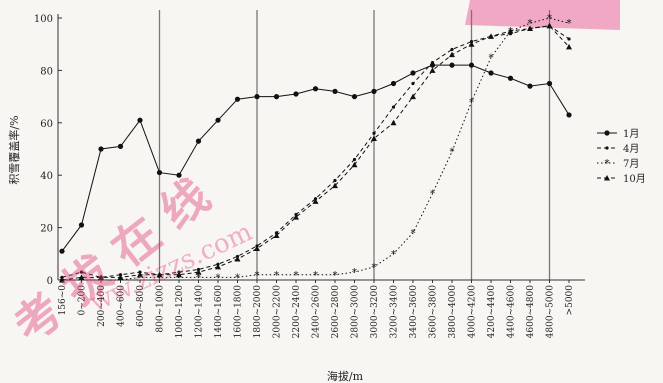 Image resolution: width=663 pixels, height=383 pixels. What do you see at coordinates (102, 306) in the screenshot?
I see `x-tick-label: 200~400` at bounding box center [102, 306].